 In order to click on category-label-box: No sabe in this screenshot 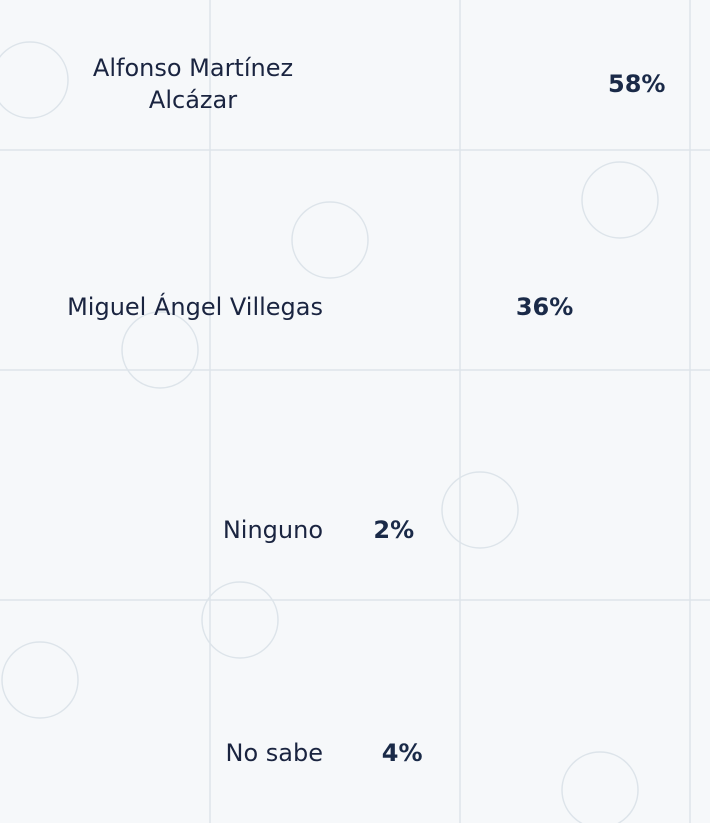, I will do `click(173, 753)`.